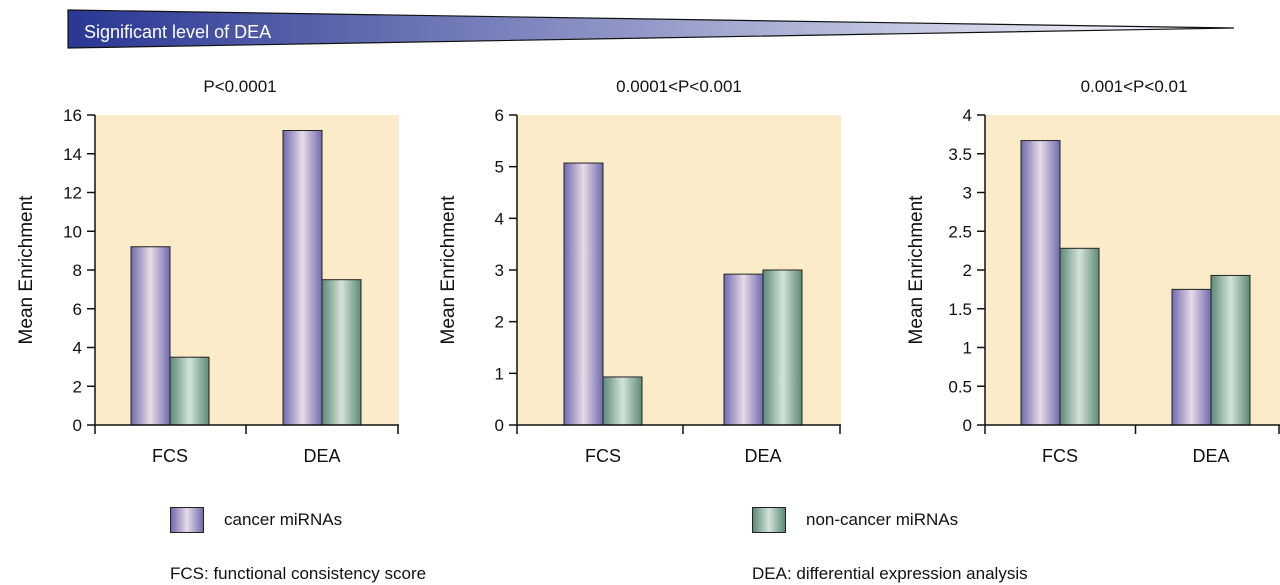 The height and width of the screenshot is (585, 1280). What do you see at coordinates (960, 231) in the screenshot?
I see `chart-3-y-tick-label: 2.5` at bounding box center [960, 231].